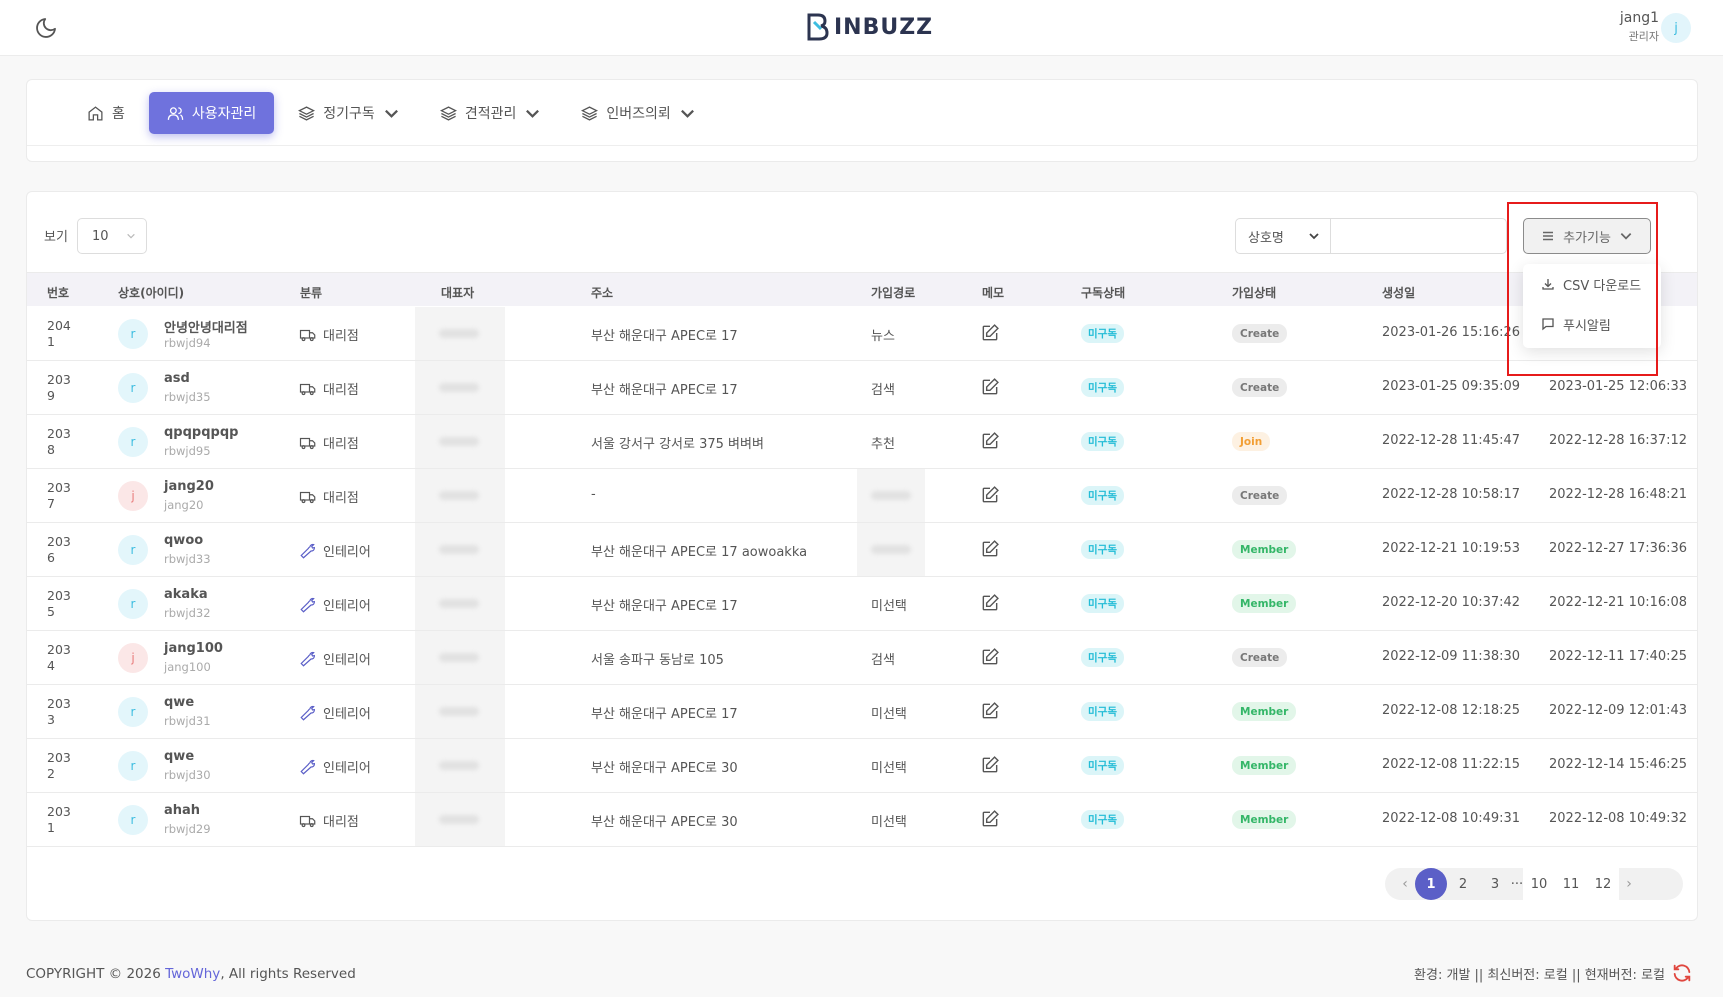  What do you see at coordinates (1571, 884) in the screenshot?
I see `page-button: 11` at bounding box center [1571, 884].